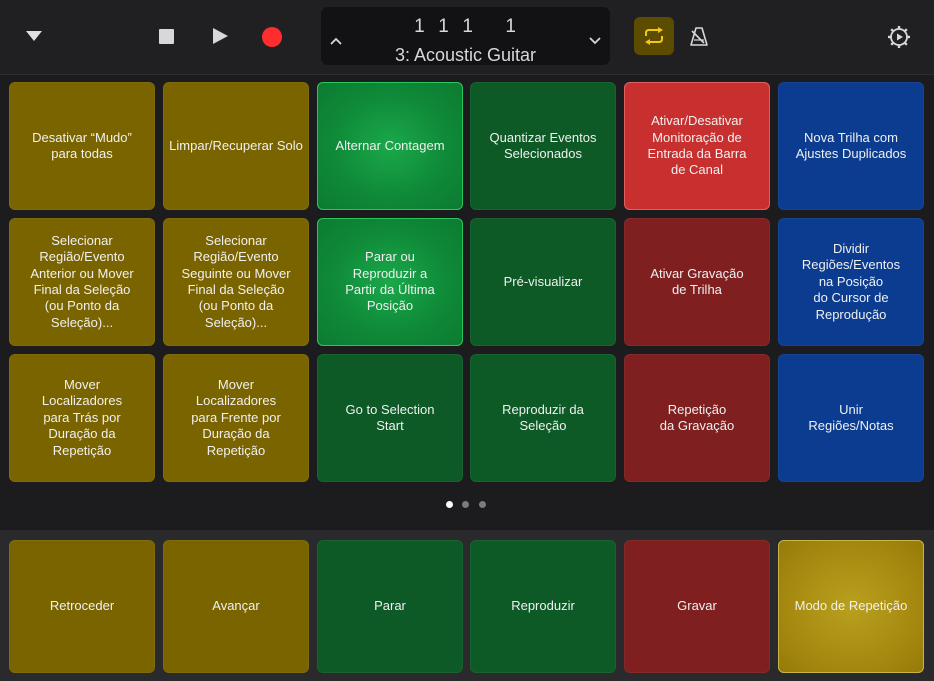 The image size is (934, 681). I want to click on playhead-position: 1 1 1 1, so click(465, 26).